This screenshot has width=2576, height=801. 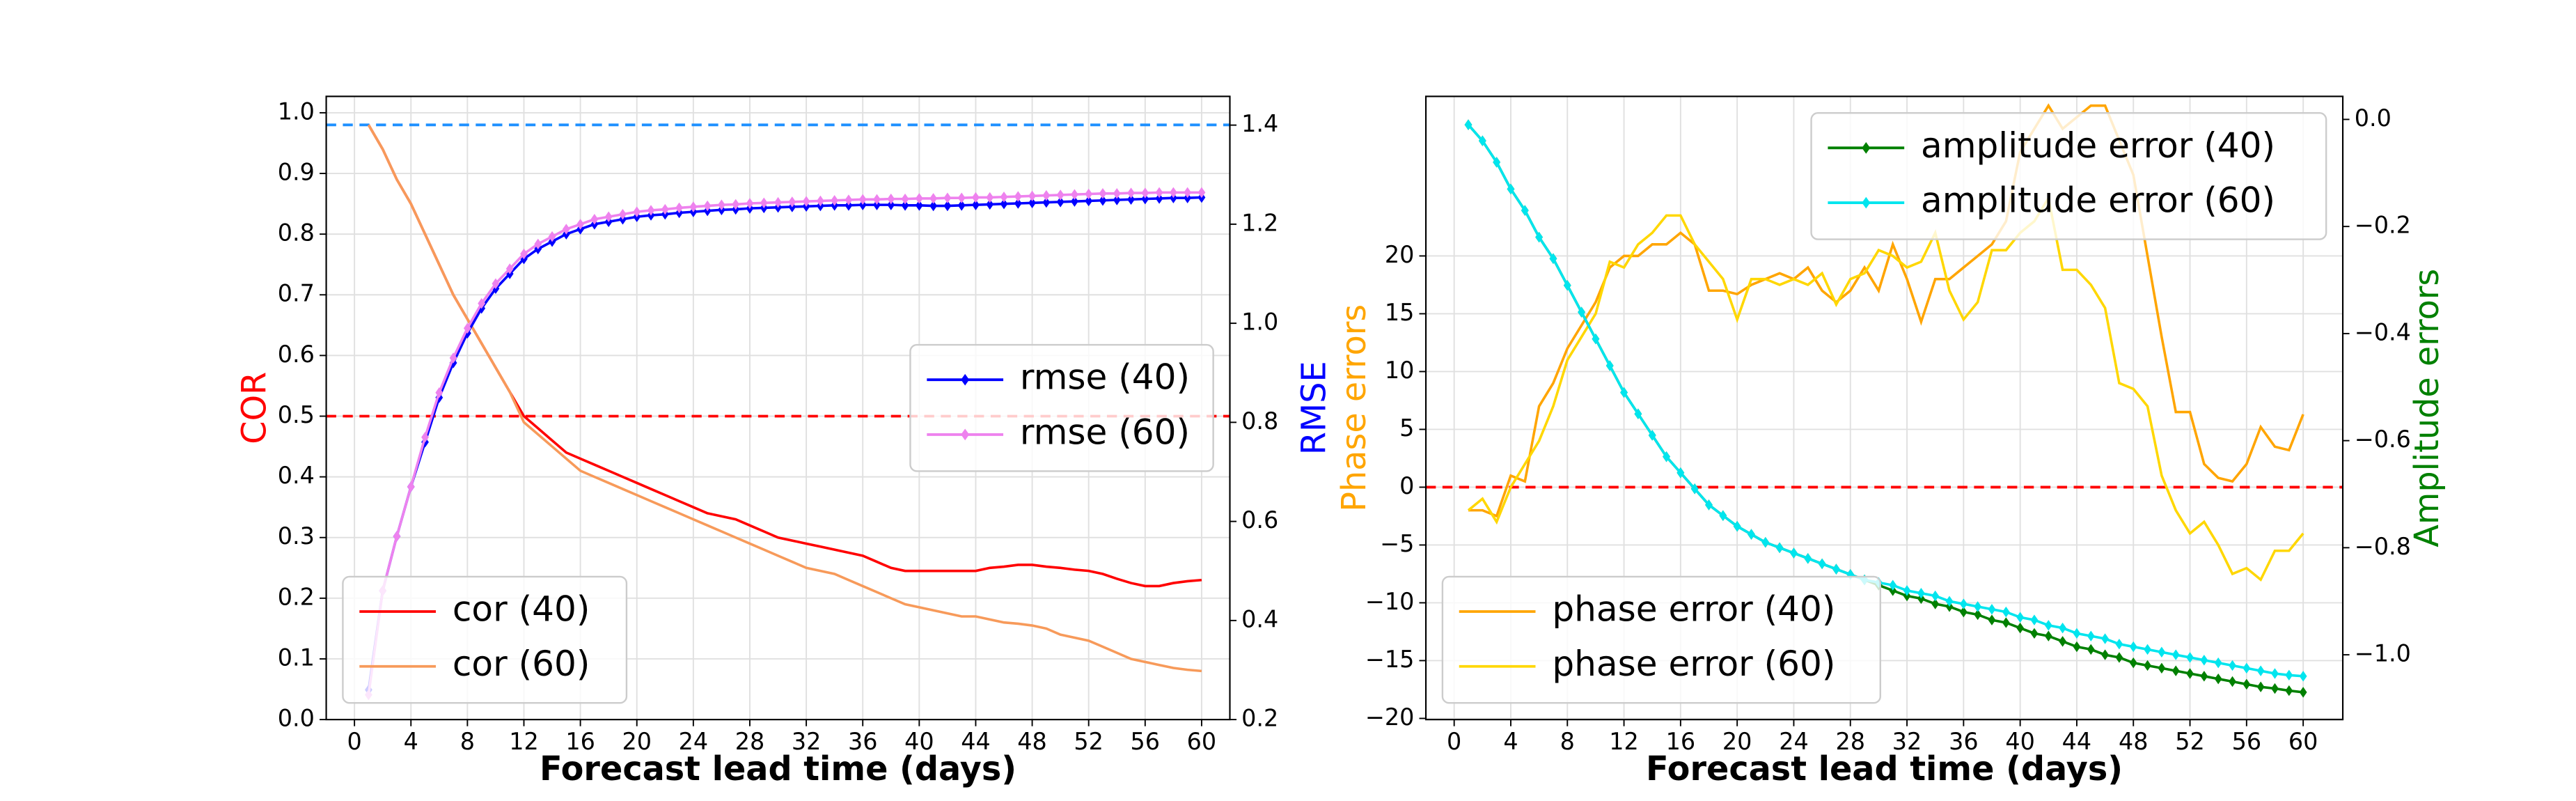 What do you see at coordinates (1963, 741) in the screenshot?
I see `x-tick-label: 36` at bounding box center [1963, 741].